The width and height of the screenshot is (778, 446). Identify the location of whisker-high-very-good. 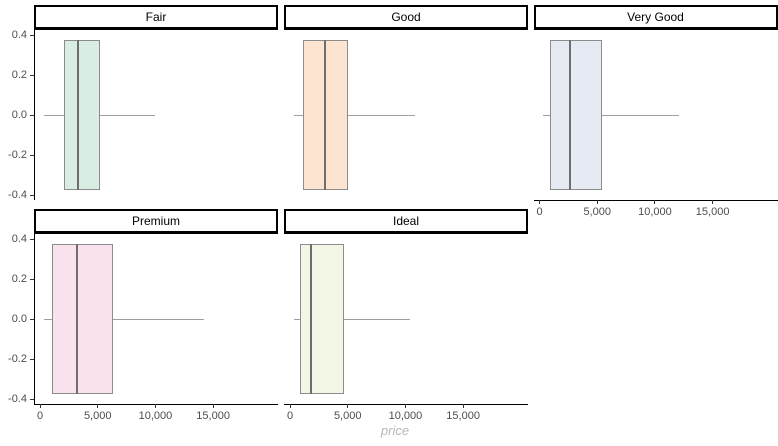
(640, 115).